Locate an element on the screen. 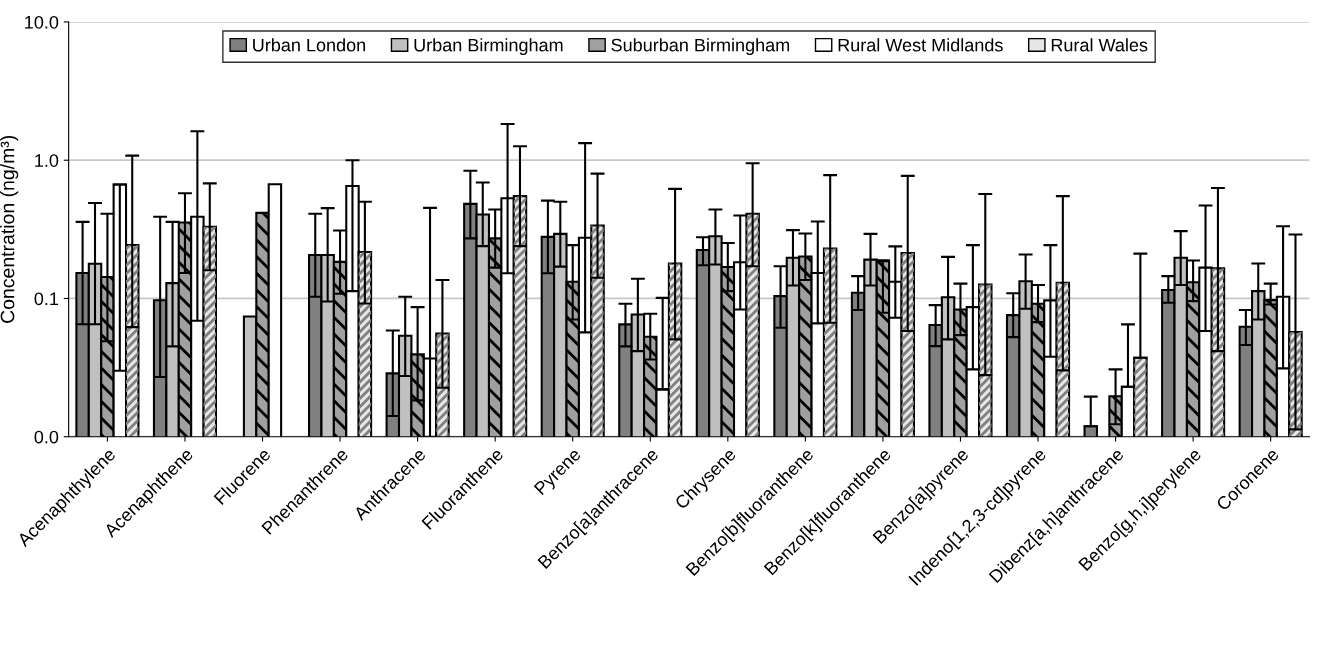  legend-label: Urban London is located at coordinates (309, 45).